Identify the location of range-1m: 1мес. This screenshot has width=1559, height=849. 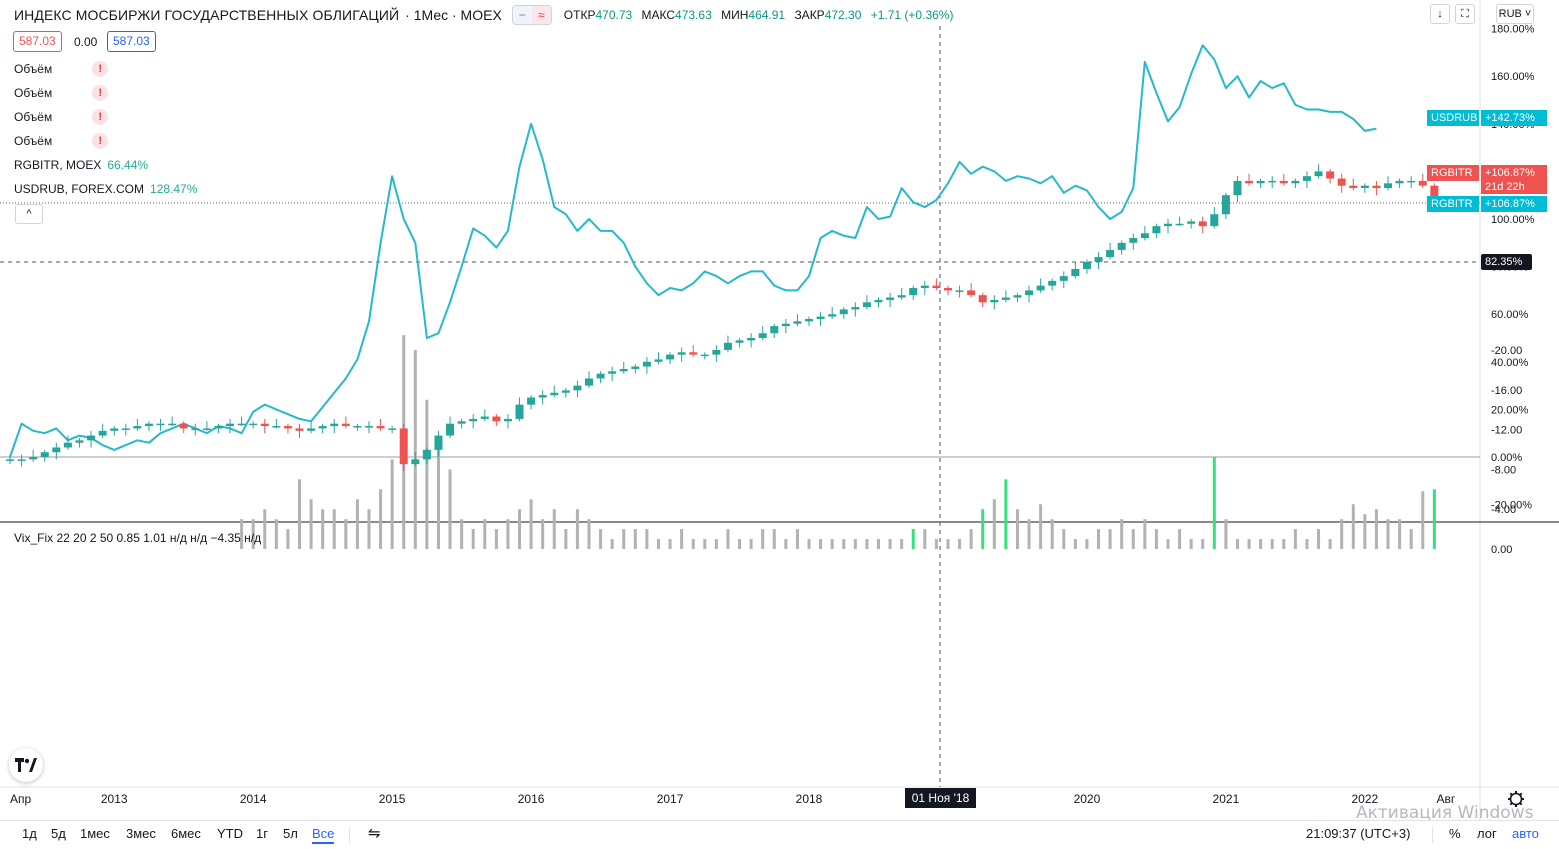
(95, 833).